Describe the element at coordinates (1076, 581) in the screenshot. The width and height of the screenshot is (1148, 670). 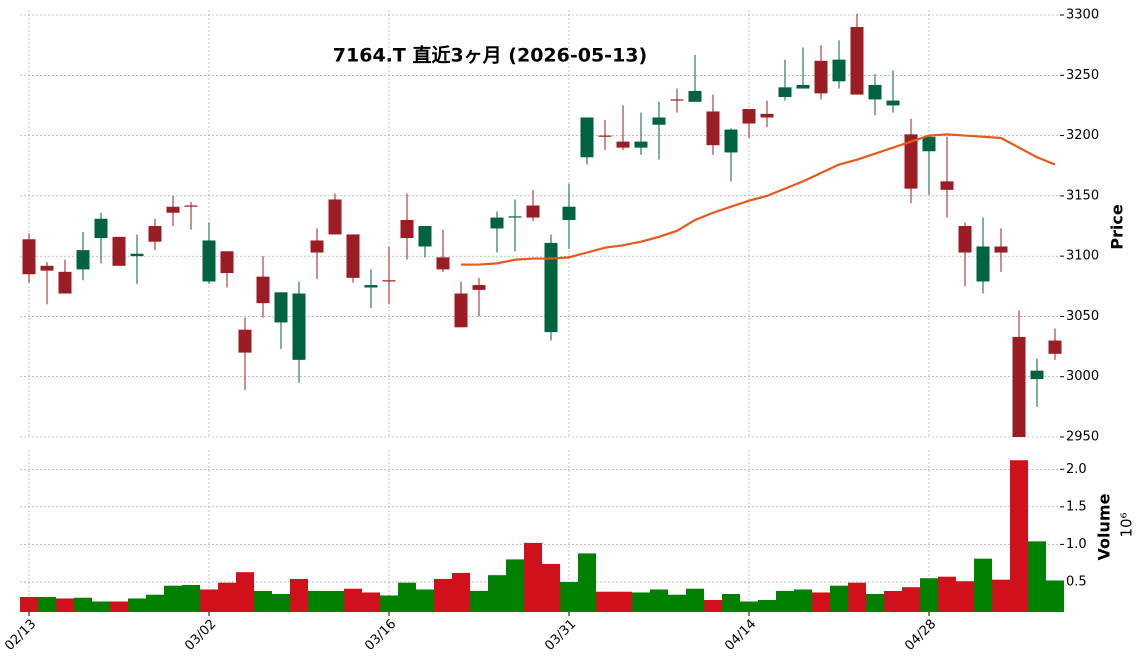
I see `y-tick-label: 0.5` at that location.